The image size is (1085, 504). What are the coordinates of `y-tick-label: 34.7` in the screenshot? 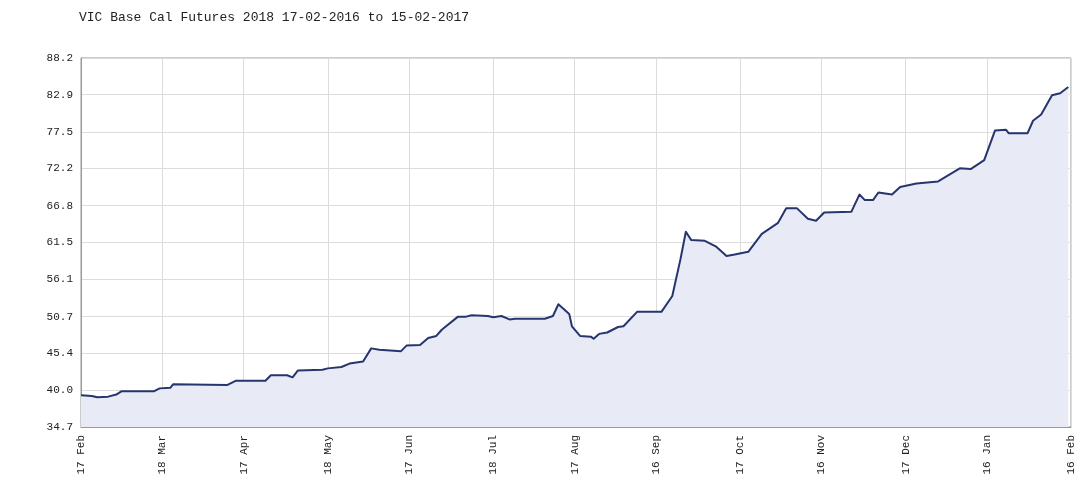 It's located at (59, 427).